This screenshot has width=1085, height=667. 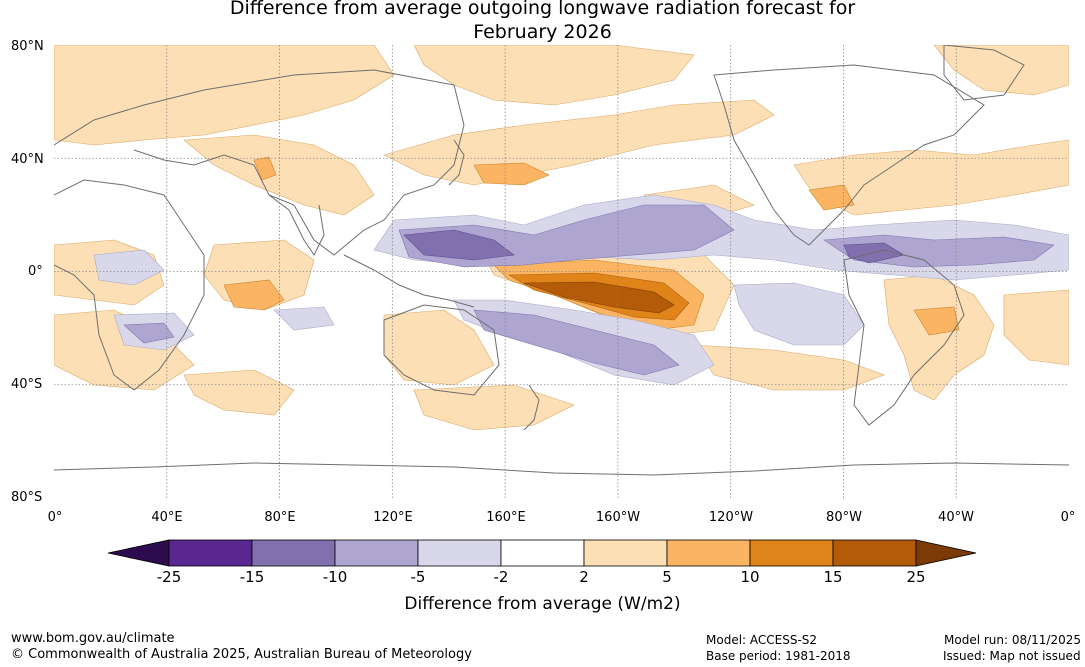 I want to click on lon-label-0-west: 0°, so click(x=55, y=517).